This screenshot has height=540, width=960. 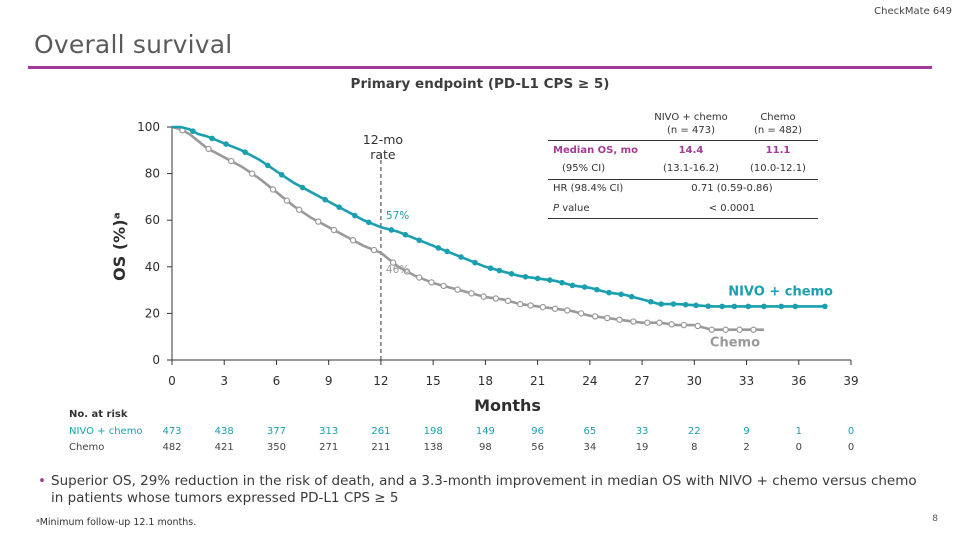 I want to click on stats-col1-header-line1: NIVO + chemo, so click(x=691, y=117).